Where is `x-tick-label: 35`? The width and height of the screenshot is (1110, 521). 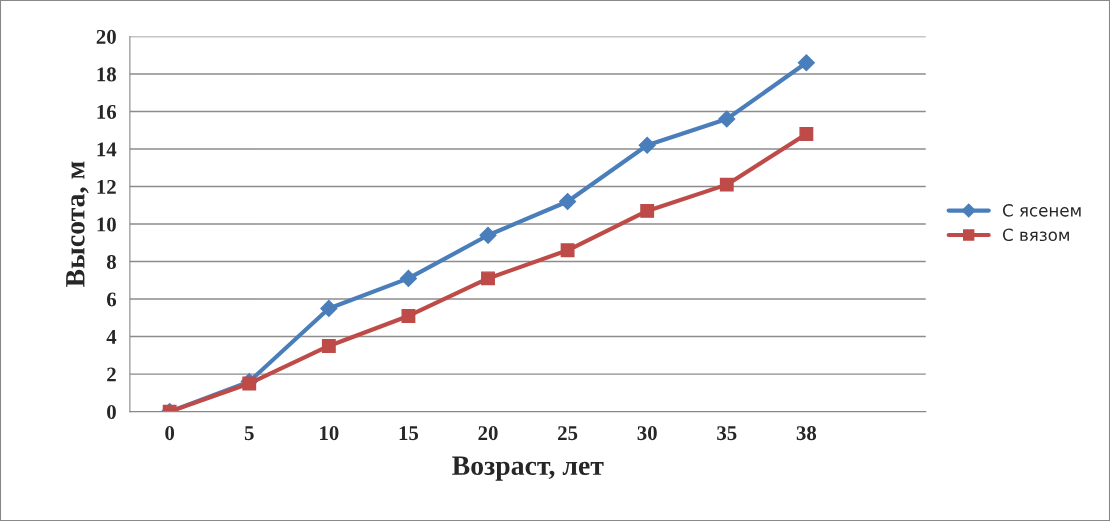
x-tick-label: 35 is located at coordinates (727, 433).